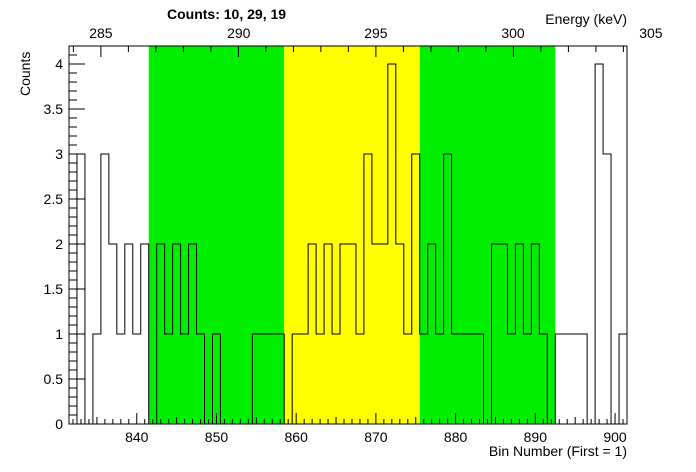 The height and width of the screenshot is (472, 696). Describe the element at coordinates (651, 33) in the screenshot. I see `top-tick-label: 305` at that location.